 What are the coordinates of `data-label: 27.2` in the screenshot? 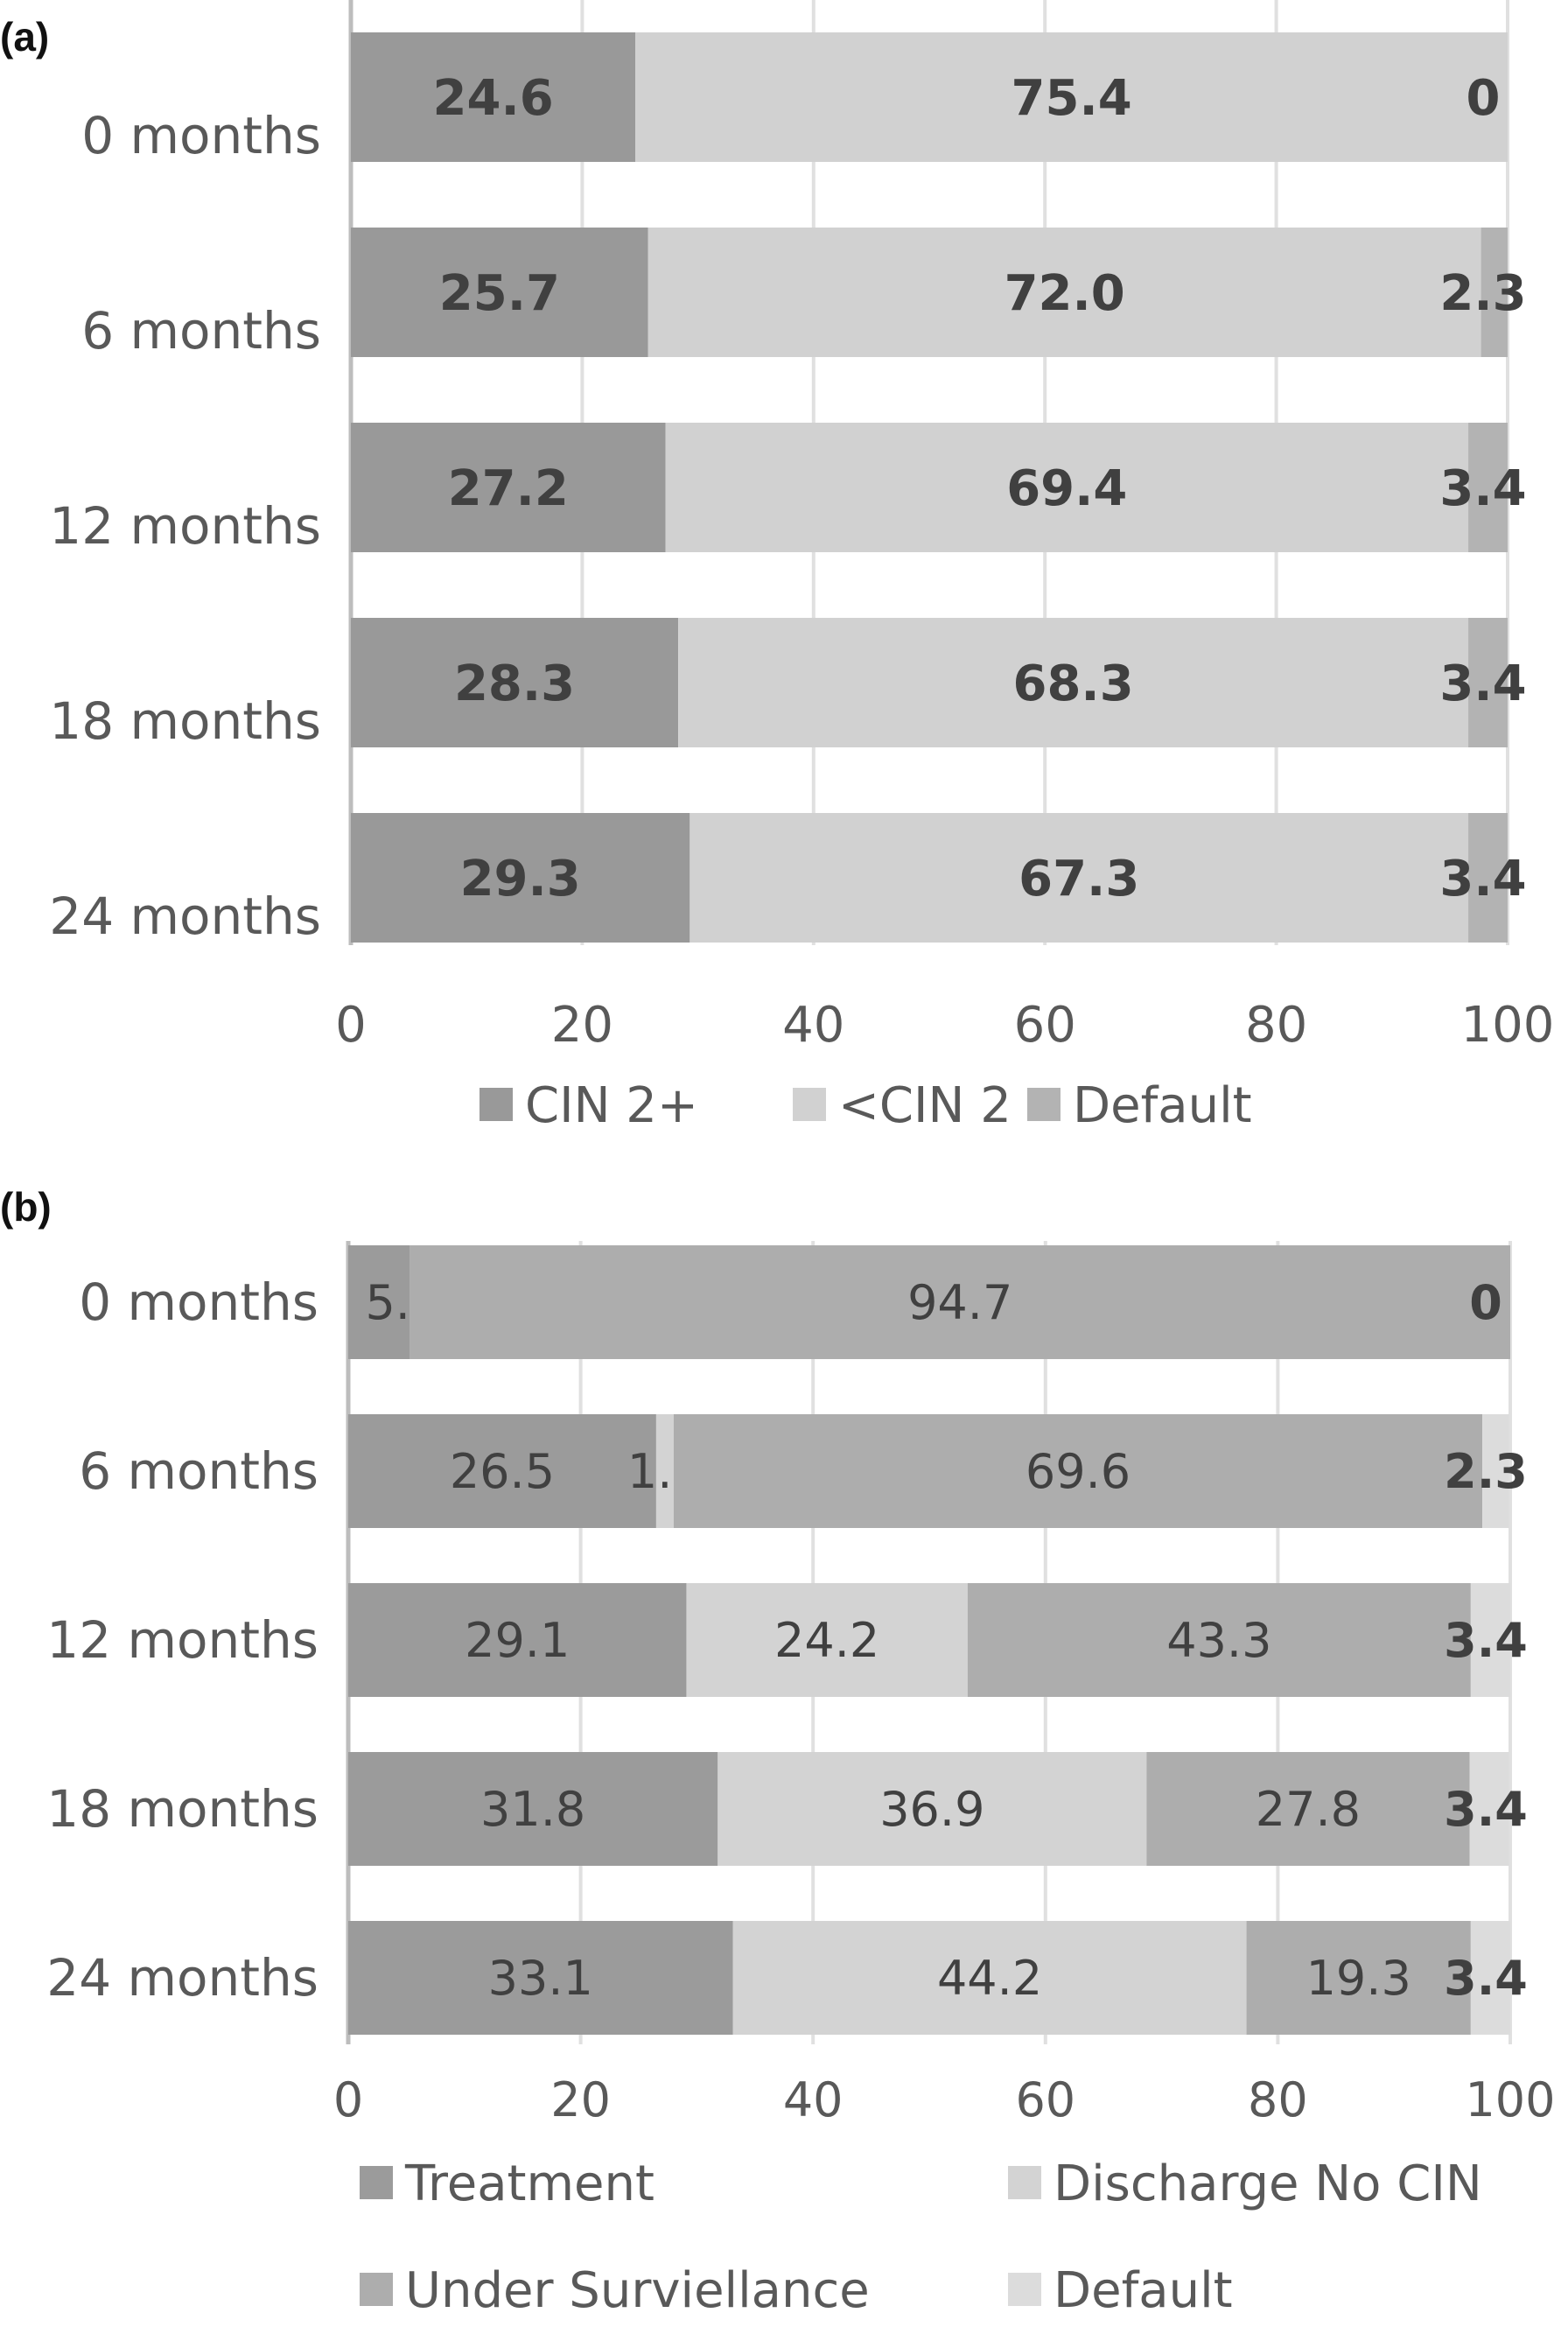 It's located at (508, 488).